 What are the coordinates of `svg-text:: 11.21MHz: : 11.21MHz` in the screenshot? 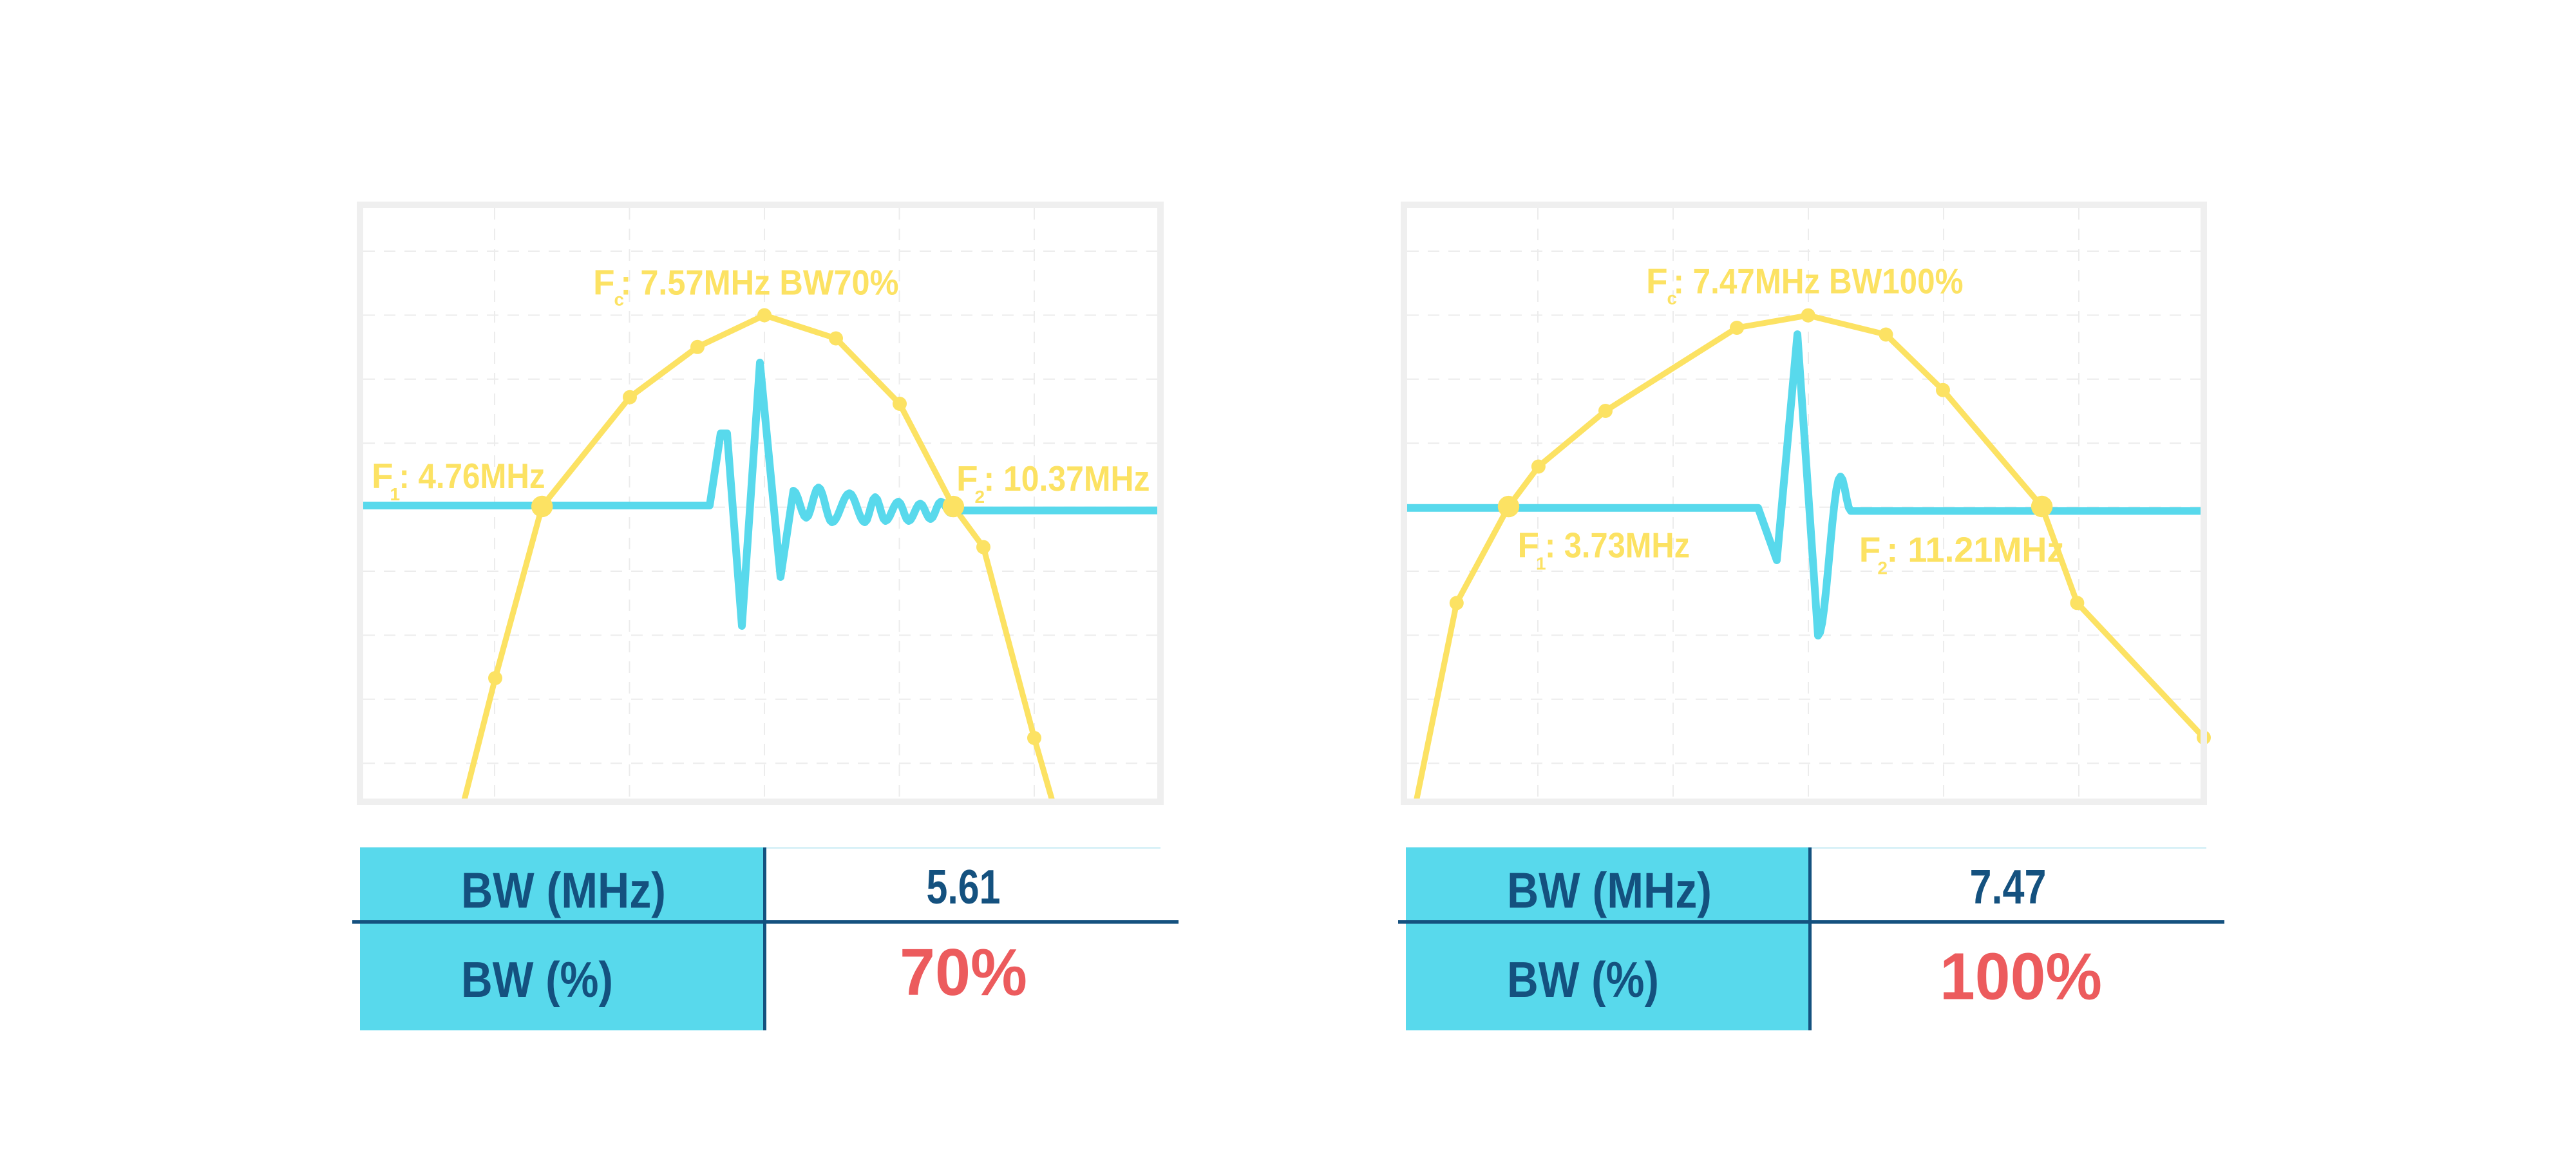 It's located at (1975, 550).